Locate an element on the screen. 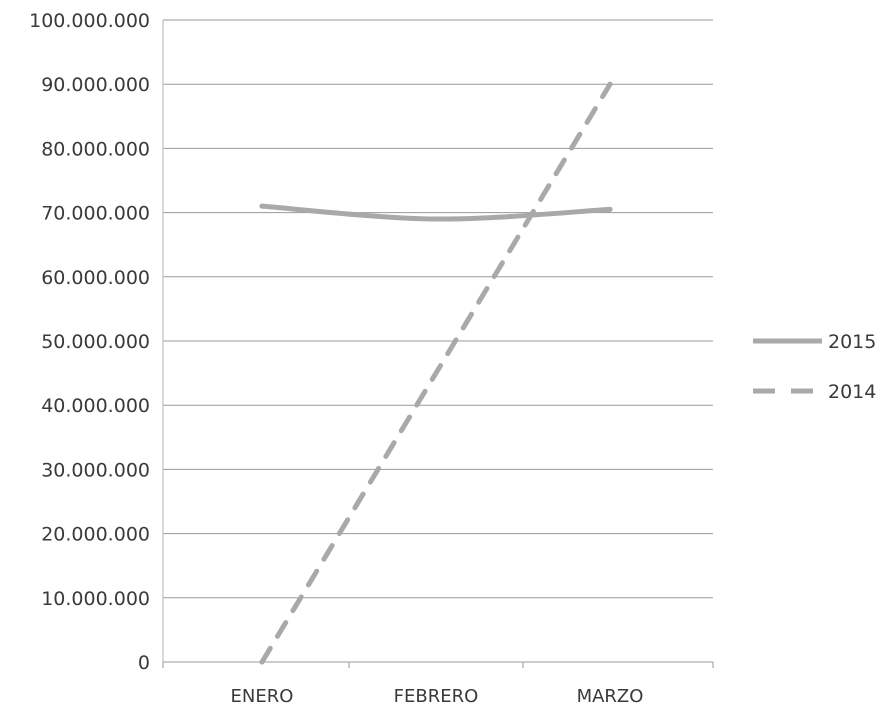 This screenshot has height=714, width=888. x-category-label: ENERO is located at coordinates (262, 696).